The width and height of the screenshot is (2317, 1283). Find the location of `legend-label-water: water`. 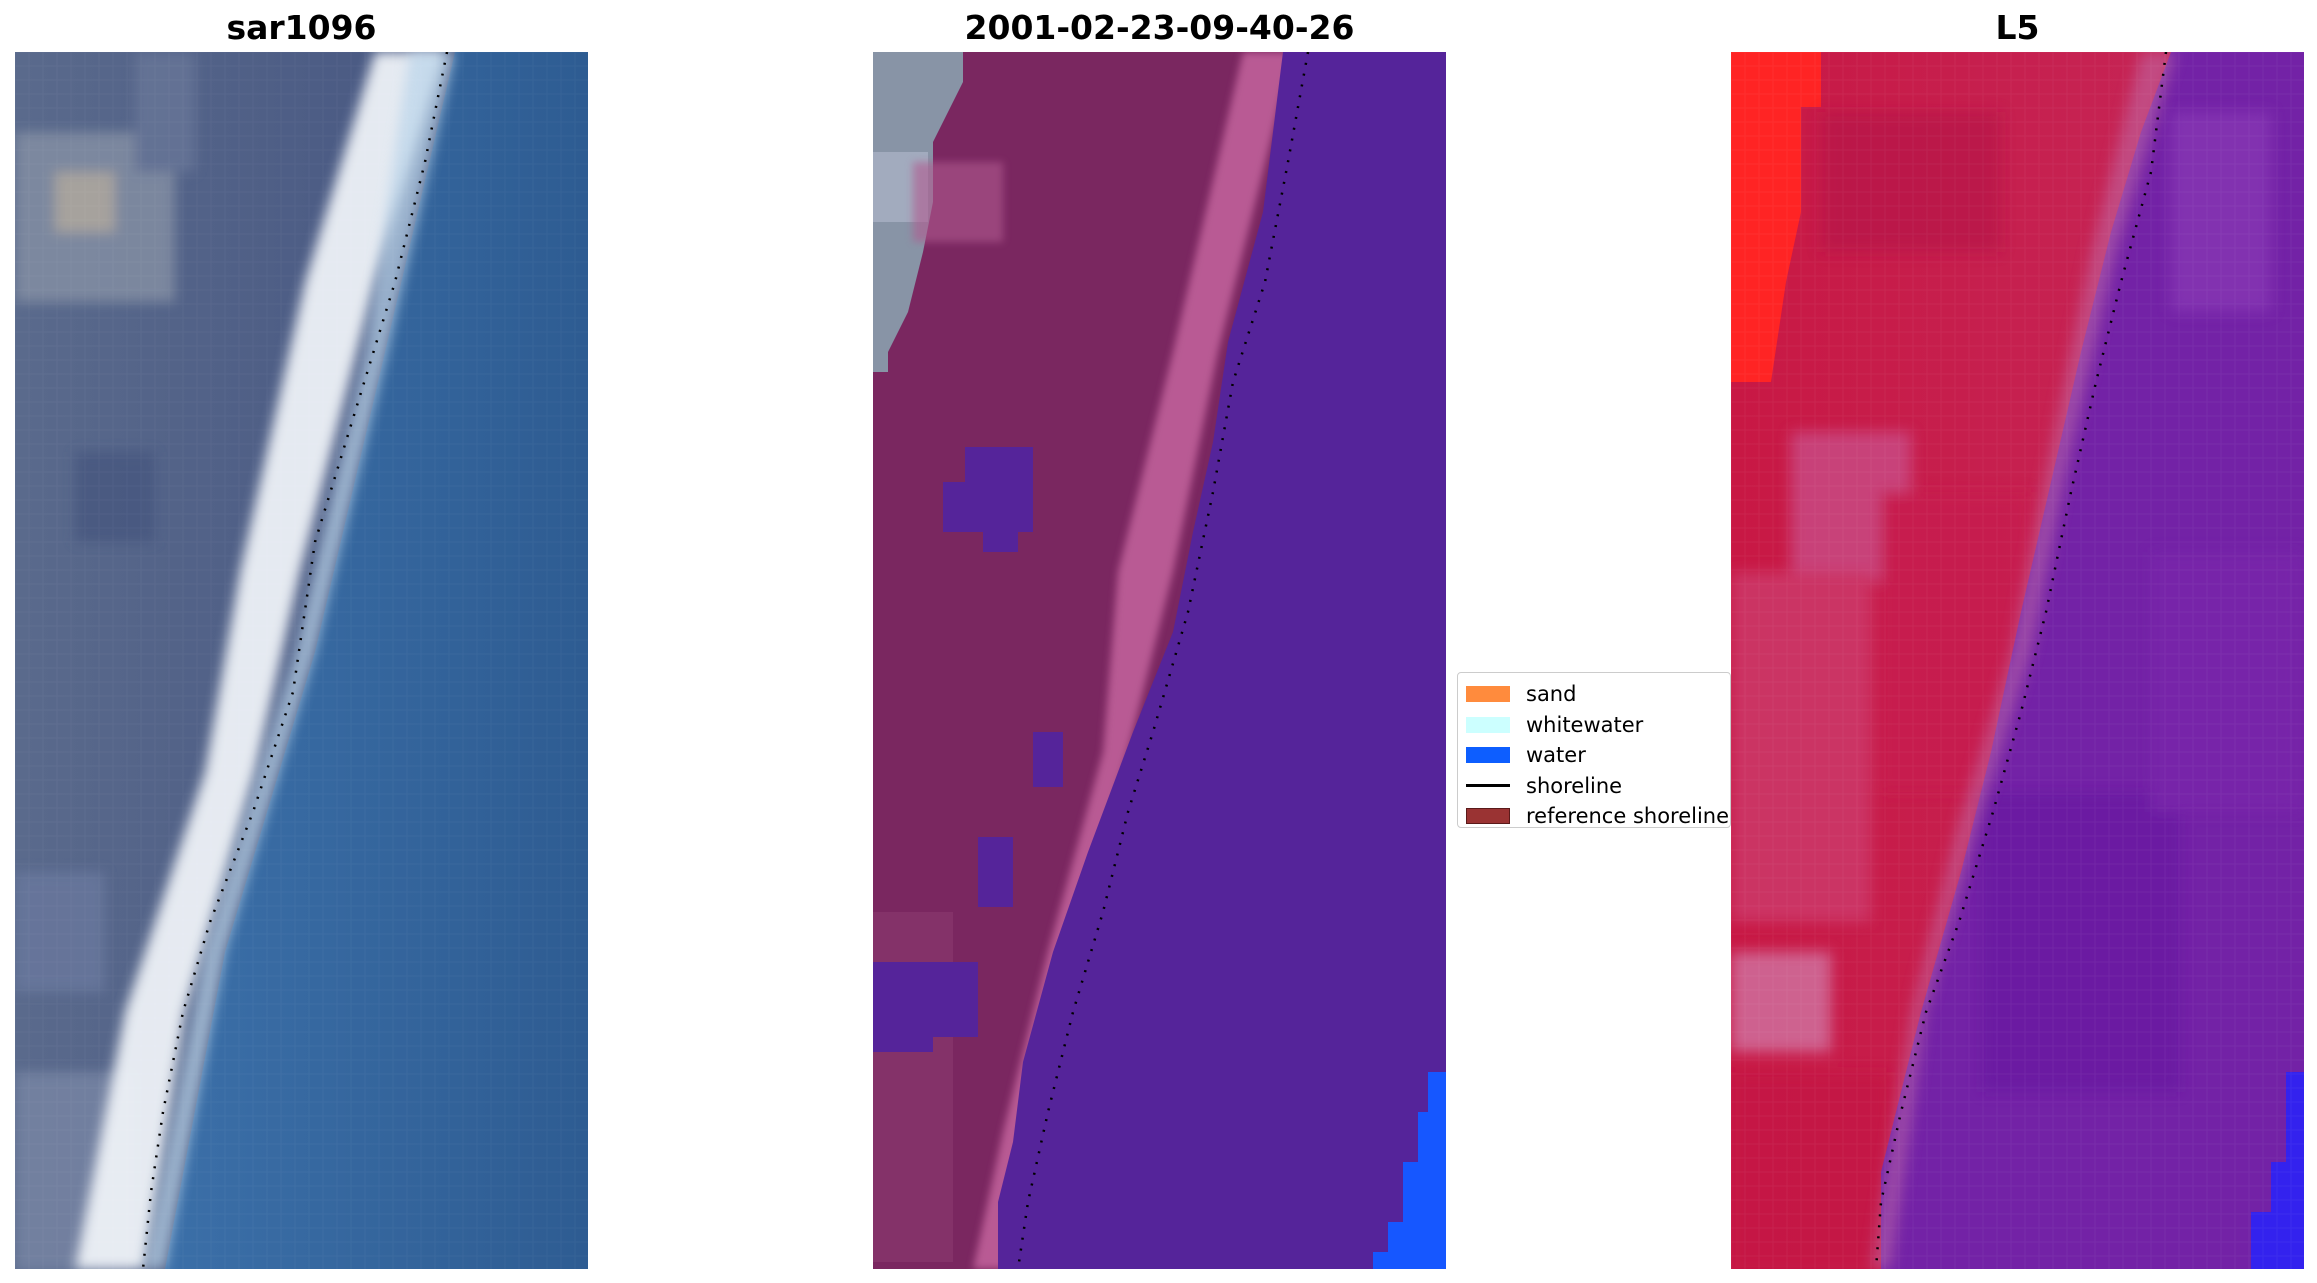

legend-label-water: water is located at coordinates (1556, 755).